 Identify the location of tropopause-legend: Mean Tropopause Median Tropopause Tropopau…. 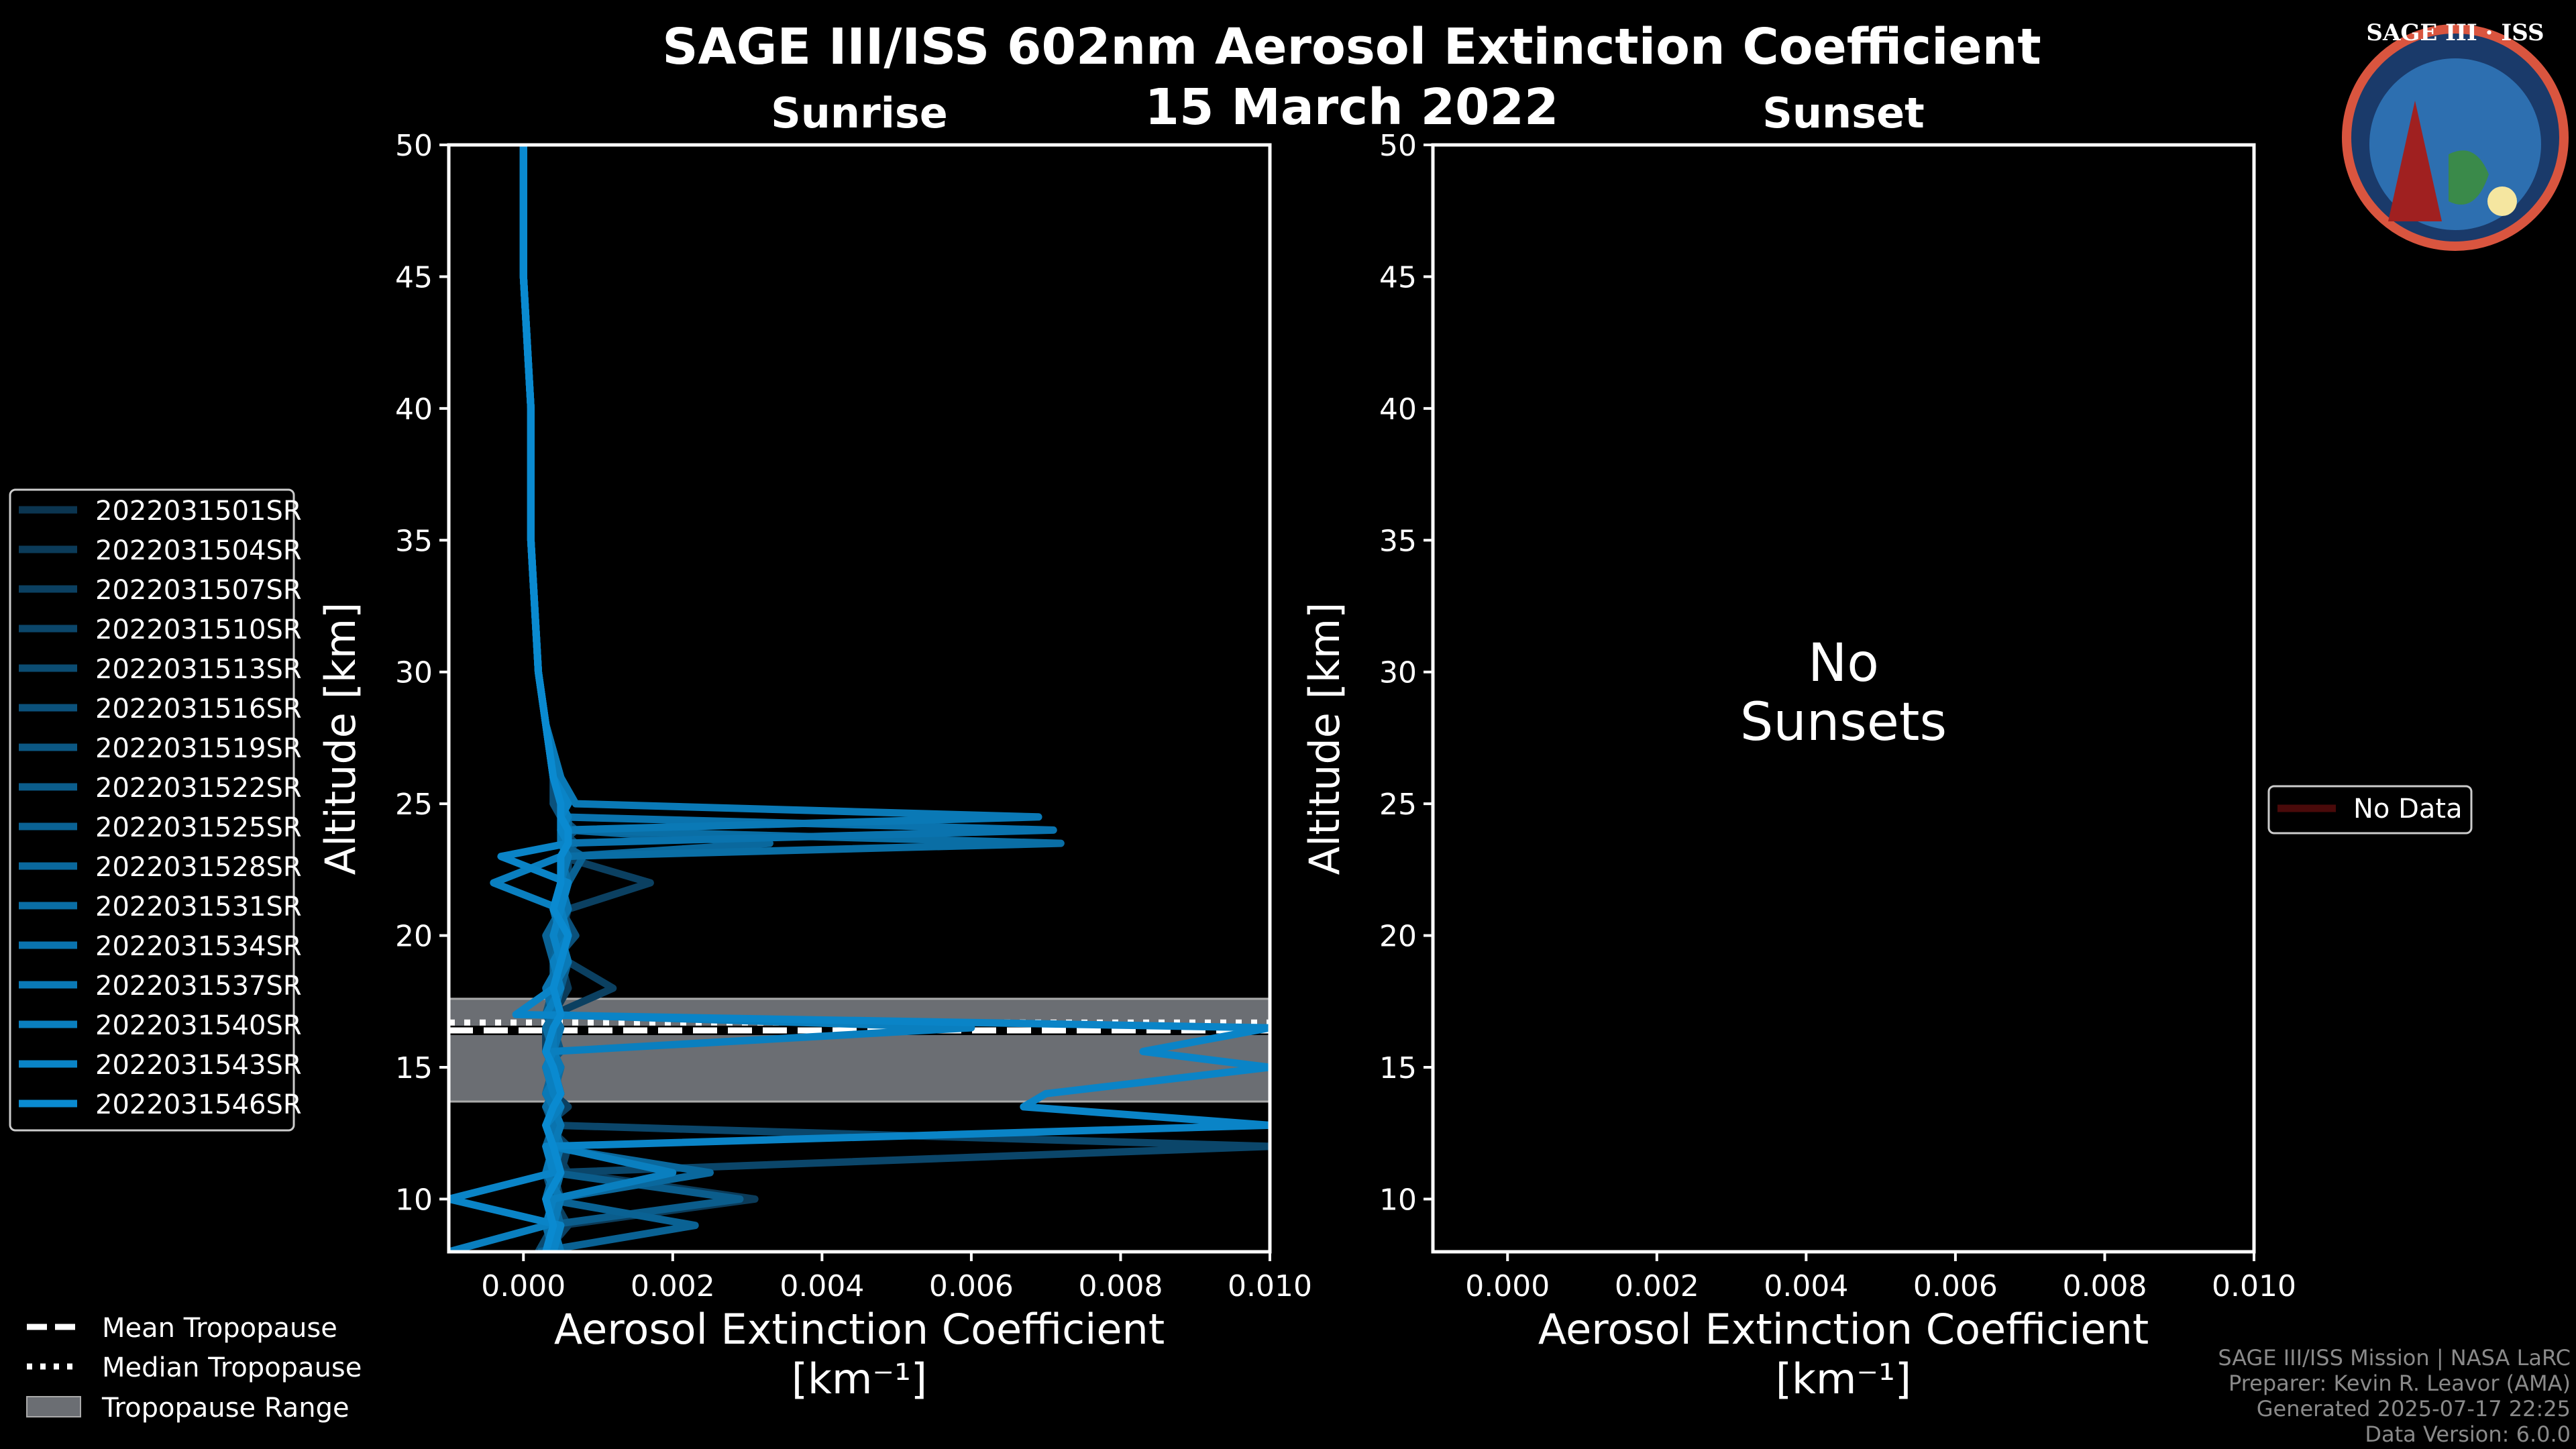
(194, 1368).